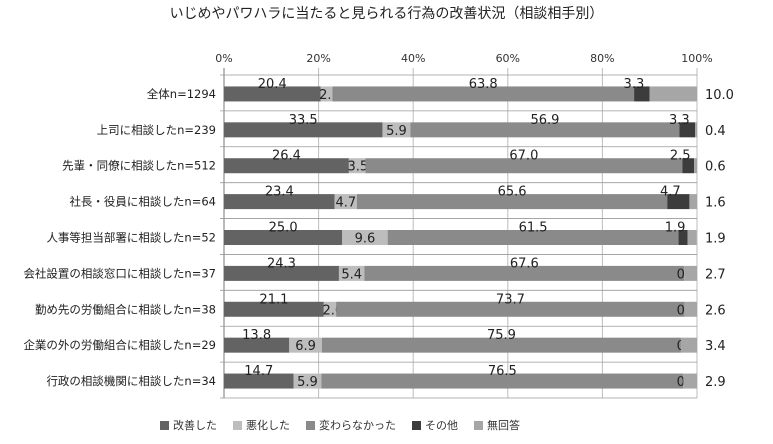 Image resolution: width=773 pixels, height=444 pixels. What do you see at coordinates (281, 263) in the screenshot?
I see `data-label: 24.3` at bounding box center [281, 263].